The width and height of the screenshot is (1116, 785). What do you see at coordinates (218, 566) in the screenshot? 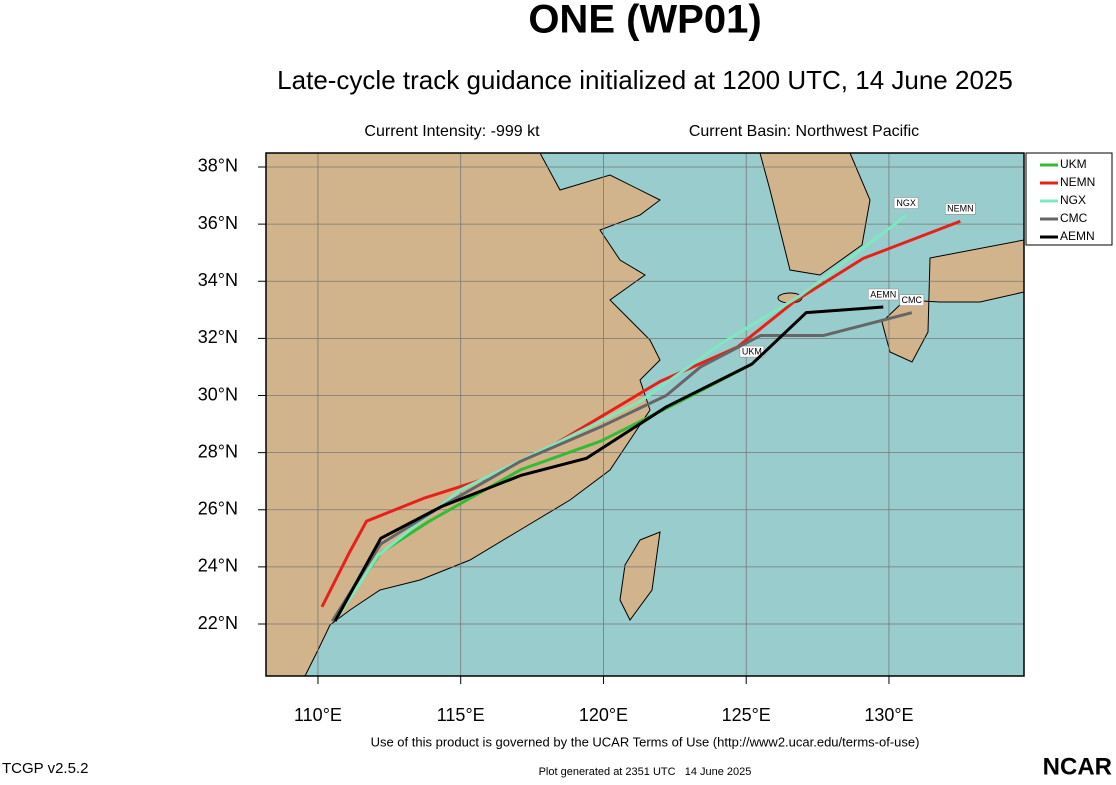
I see `y-tick-label: 24°N` at bounding box center [218, 566].